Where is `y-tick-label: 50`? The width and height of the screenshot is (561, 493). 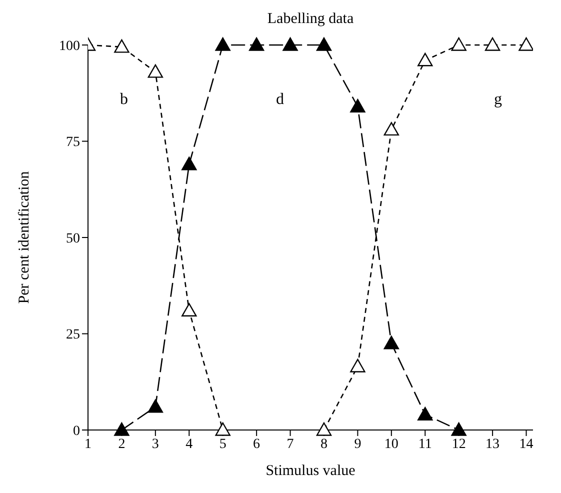 y-tick-label: 50 is located at coordinates (73, 238).